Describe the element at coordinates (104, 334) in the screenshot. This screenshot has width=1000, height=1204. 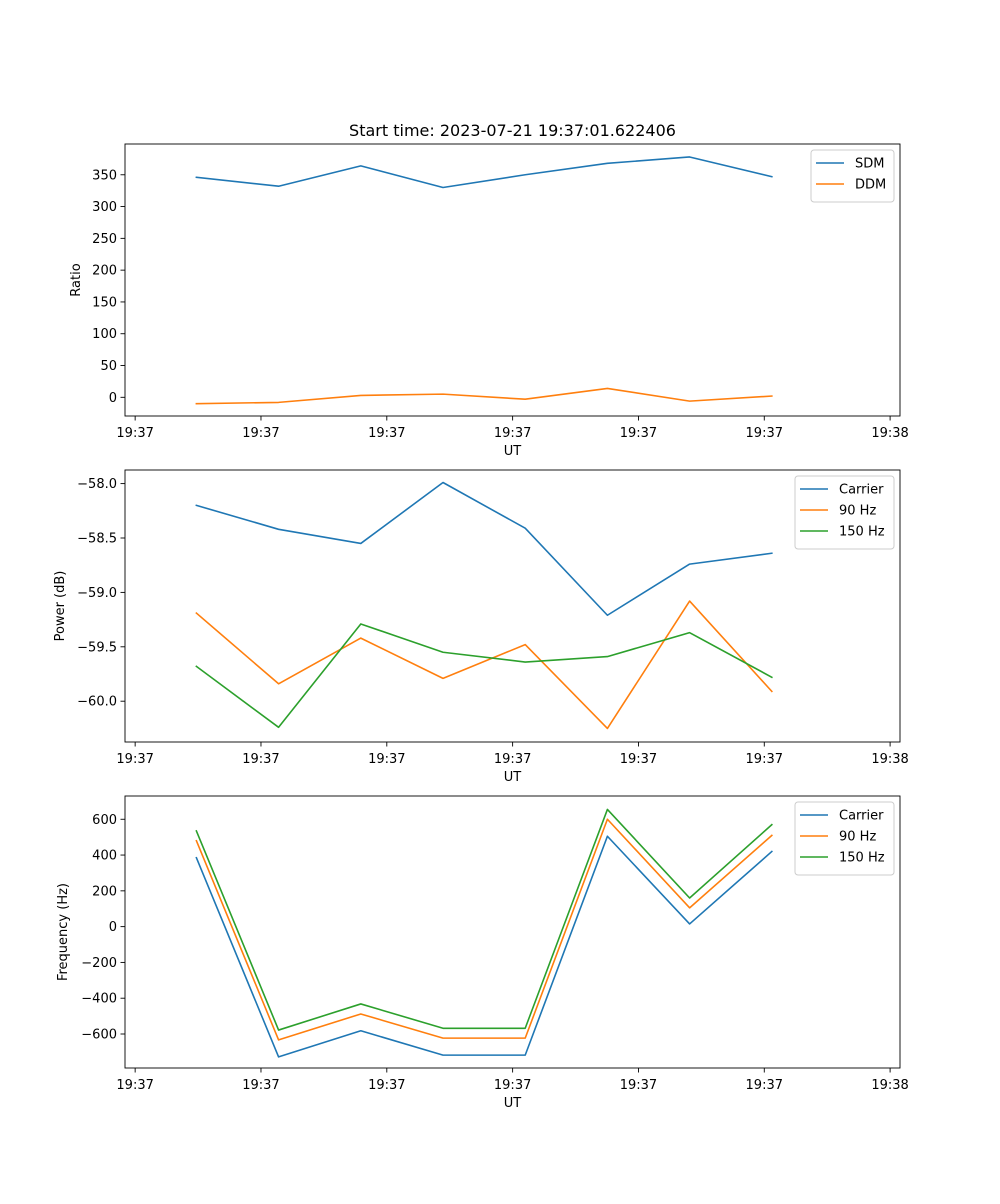
I see `y-tick-label: 100` at that location.